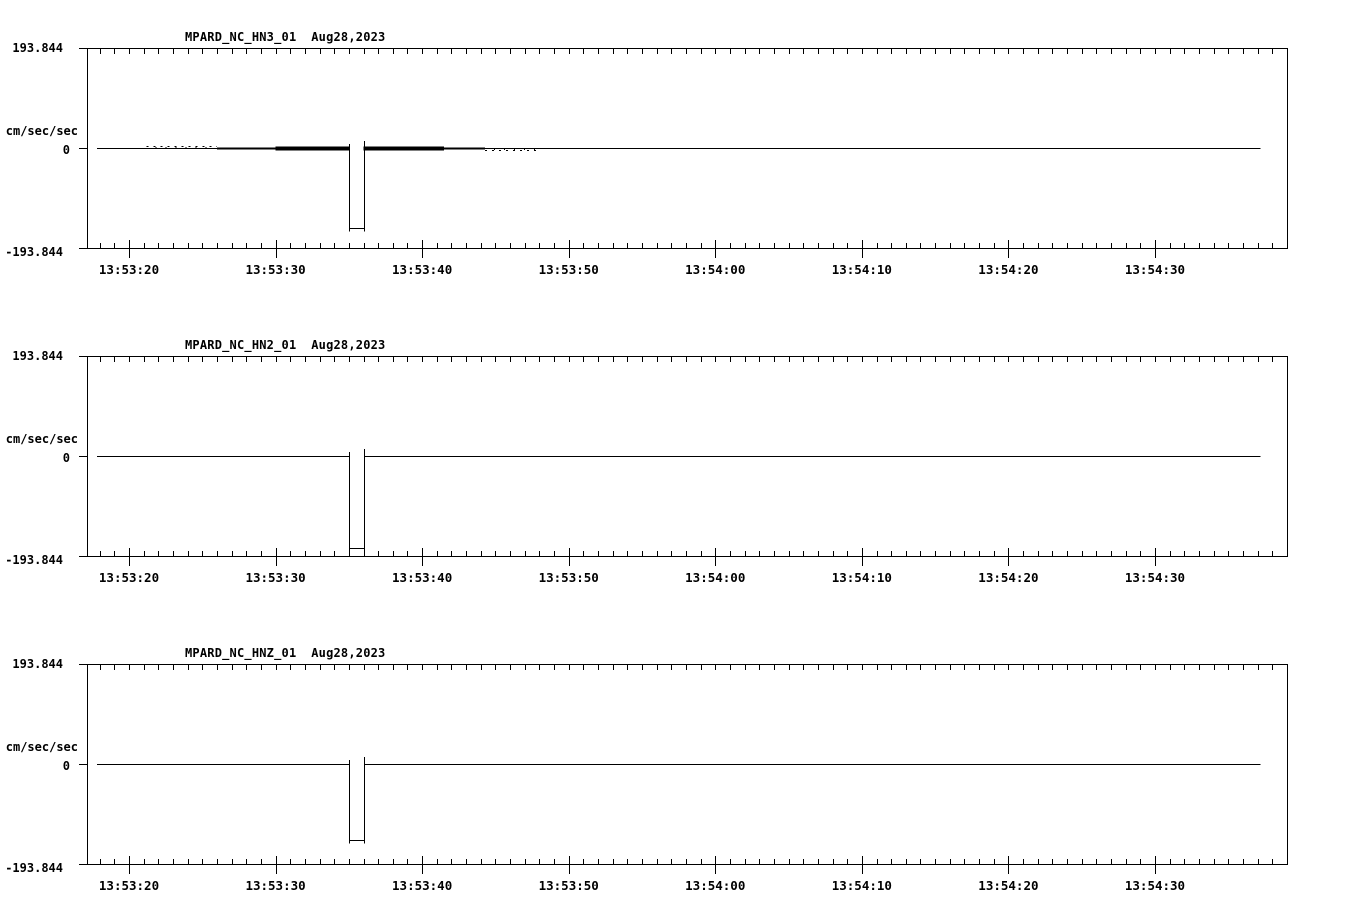 The image size is (1358, 924). Describe the element at coordinates (285, 37) in the screenshot. I see `trace-title: MPARD_NC_HN3_01 Aug28,2023` at that location.